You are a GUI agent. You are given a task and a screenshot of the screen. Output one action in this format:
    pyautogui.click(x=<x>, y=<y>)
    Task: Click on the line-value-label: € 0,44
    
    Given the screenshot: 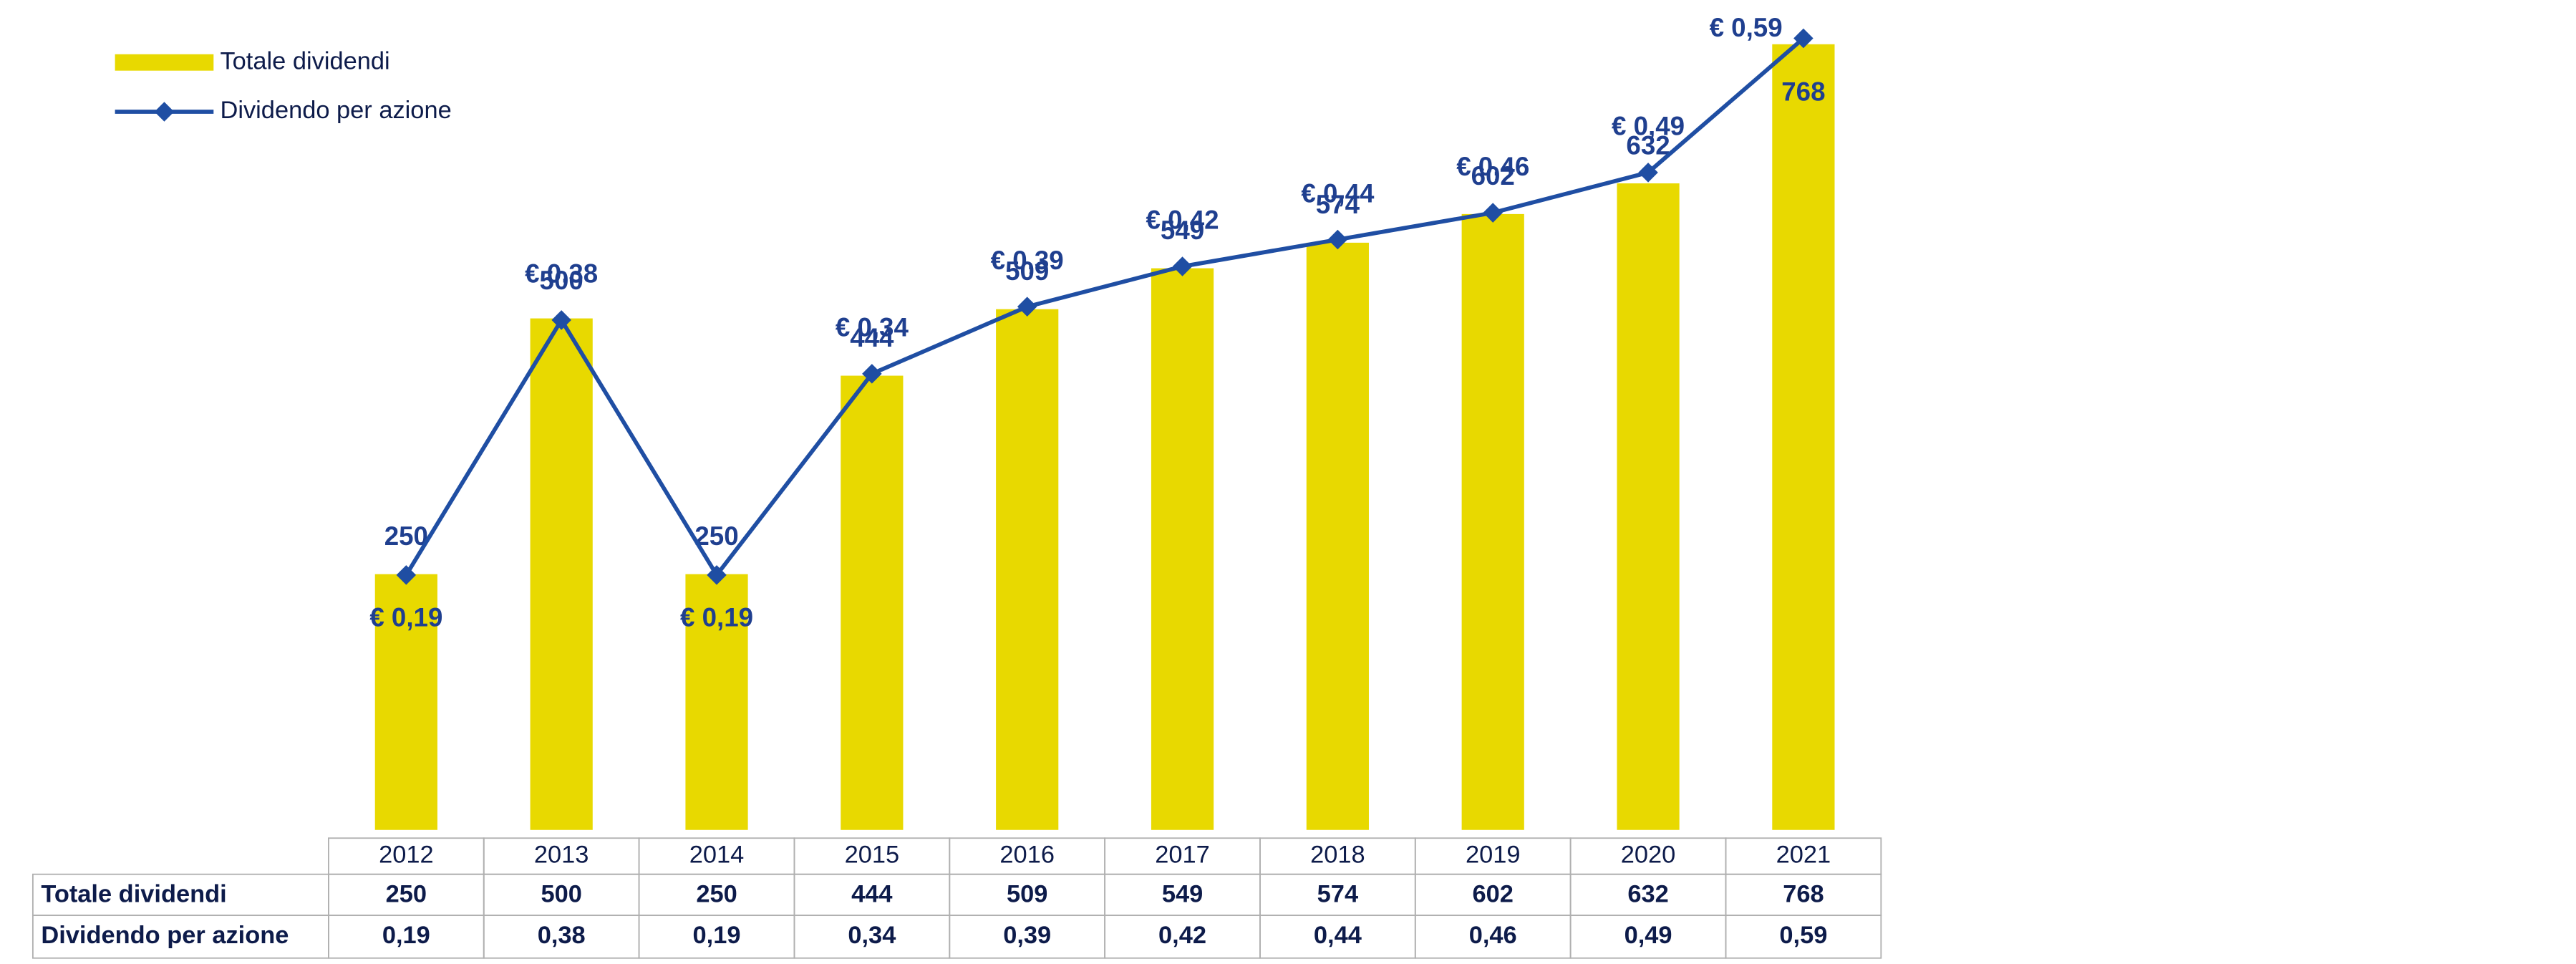 What is the action you would take?
    pyautogui.click(x=1338, y=193)
    